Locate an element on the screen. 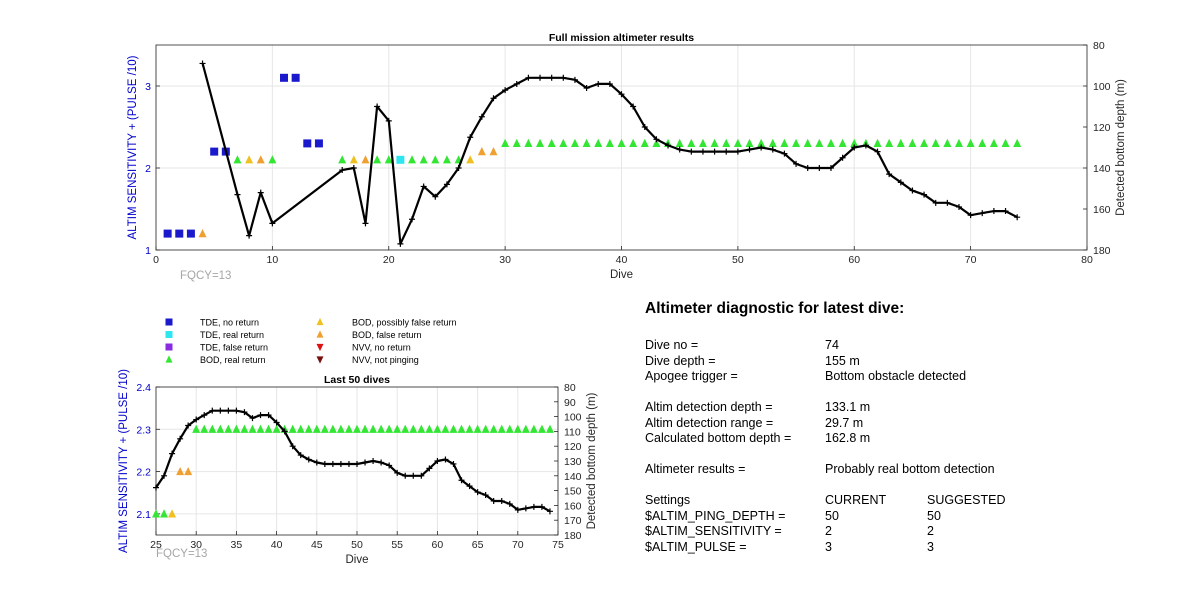 The height and width of the screenshot is (601, 1200). apogee-trigger-value: Bottom obstacle detected is located at coordinates (896, 376).